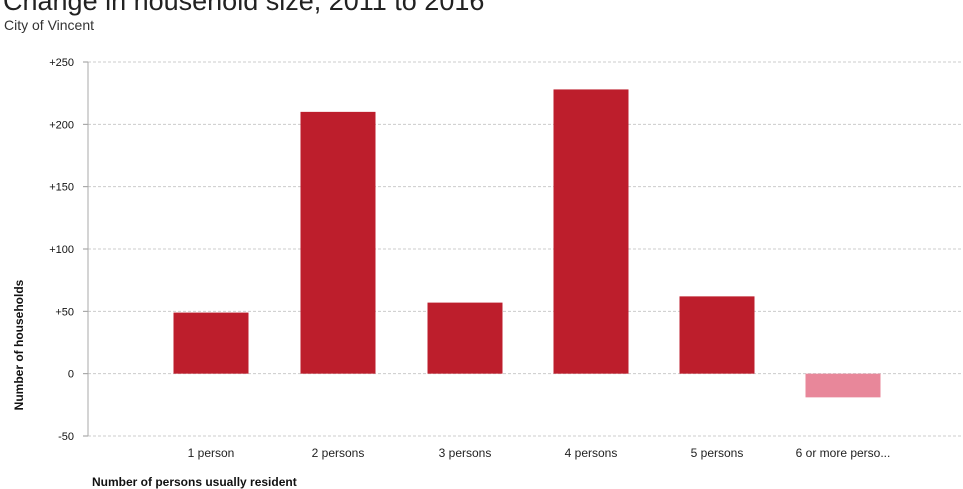 This screenshot has height=489, width=963. What do you see at coordinates (338, 453) in the screenshot?
I see `x-category-label: 2 persons` at bounding box center [338, 453].